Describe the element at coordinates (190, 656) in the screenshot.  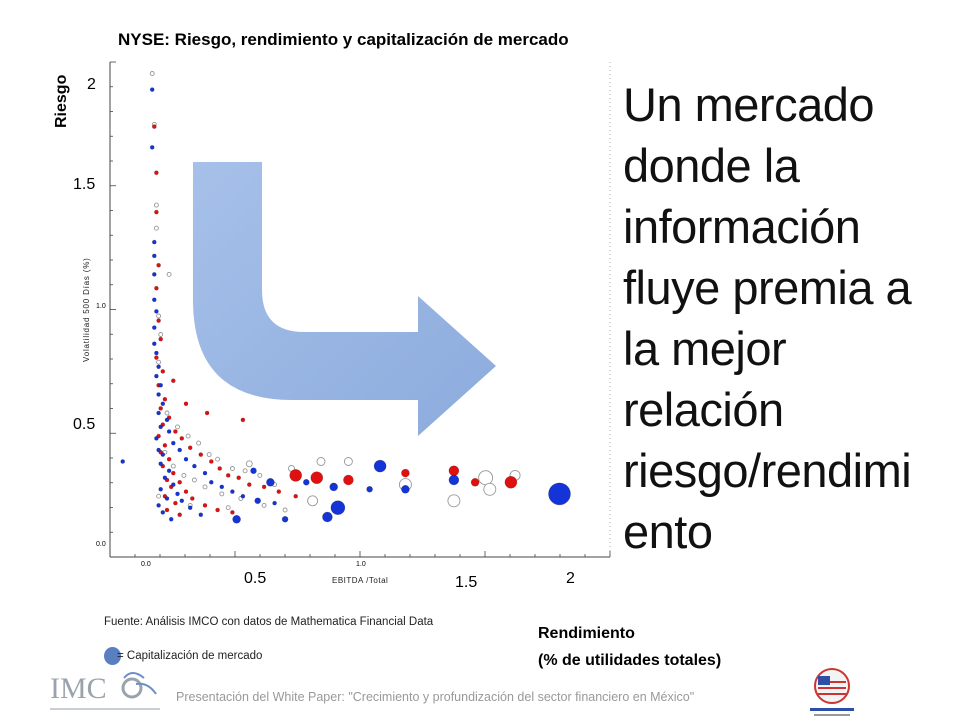
I see `legend-text: = Capitalización de mercado` at that location.